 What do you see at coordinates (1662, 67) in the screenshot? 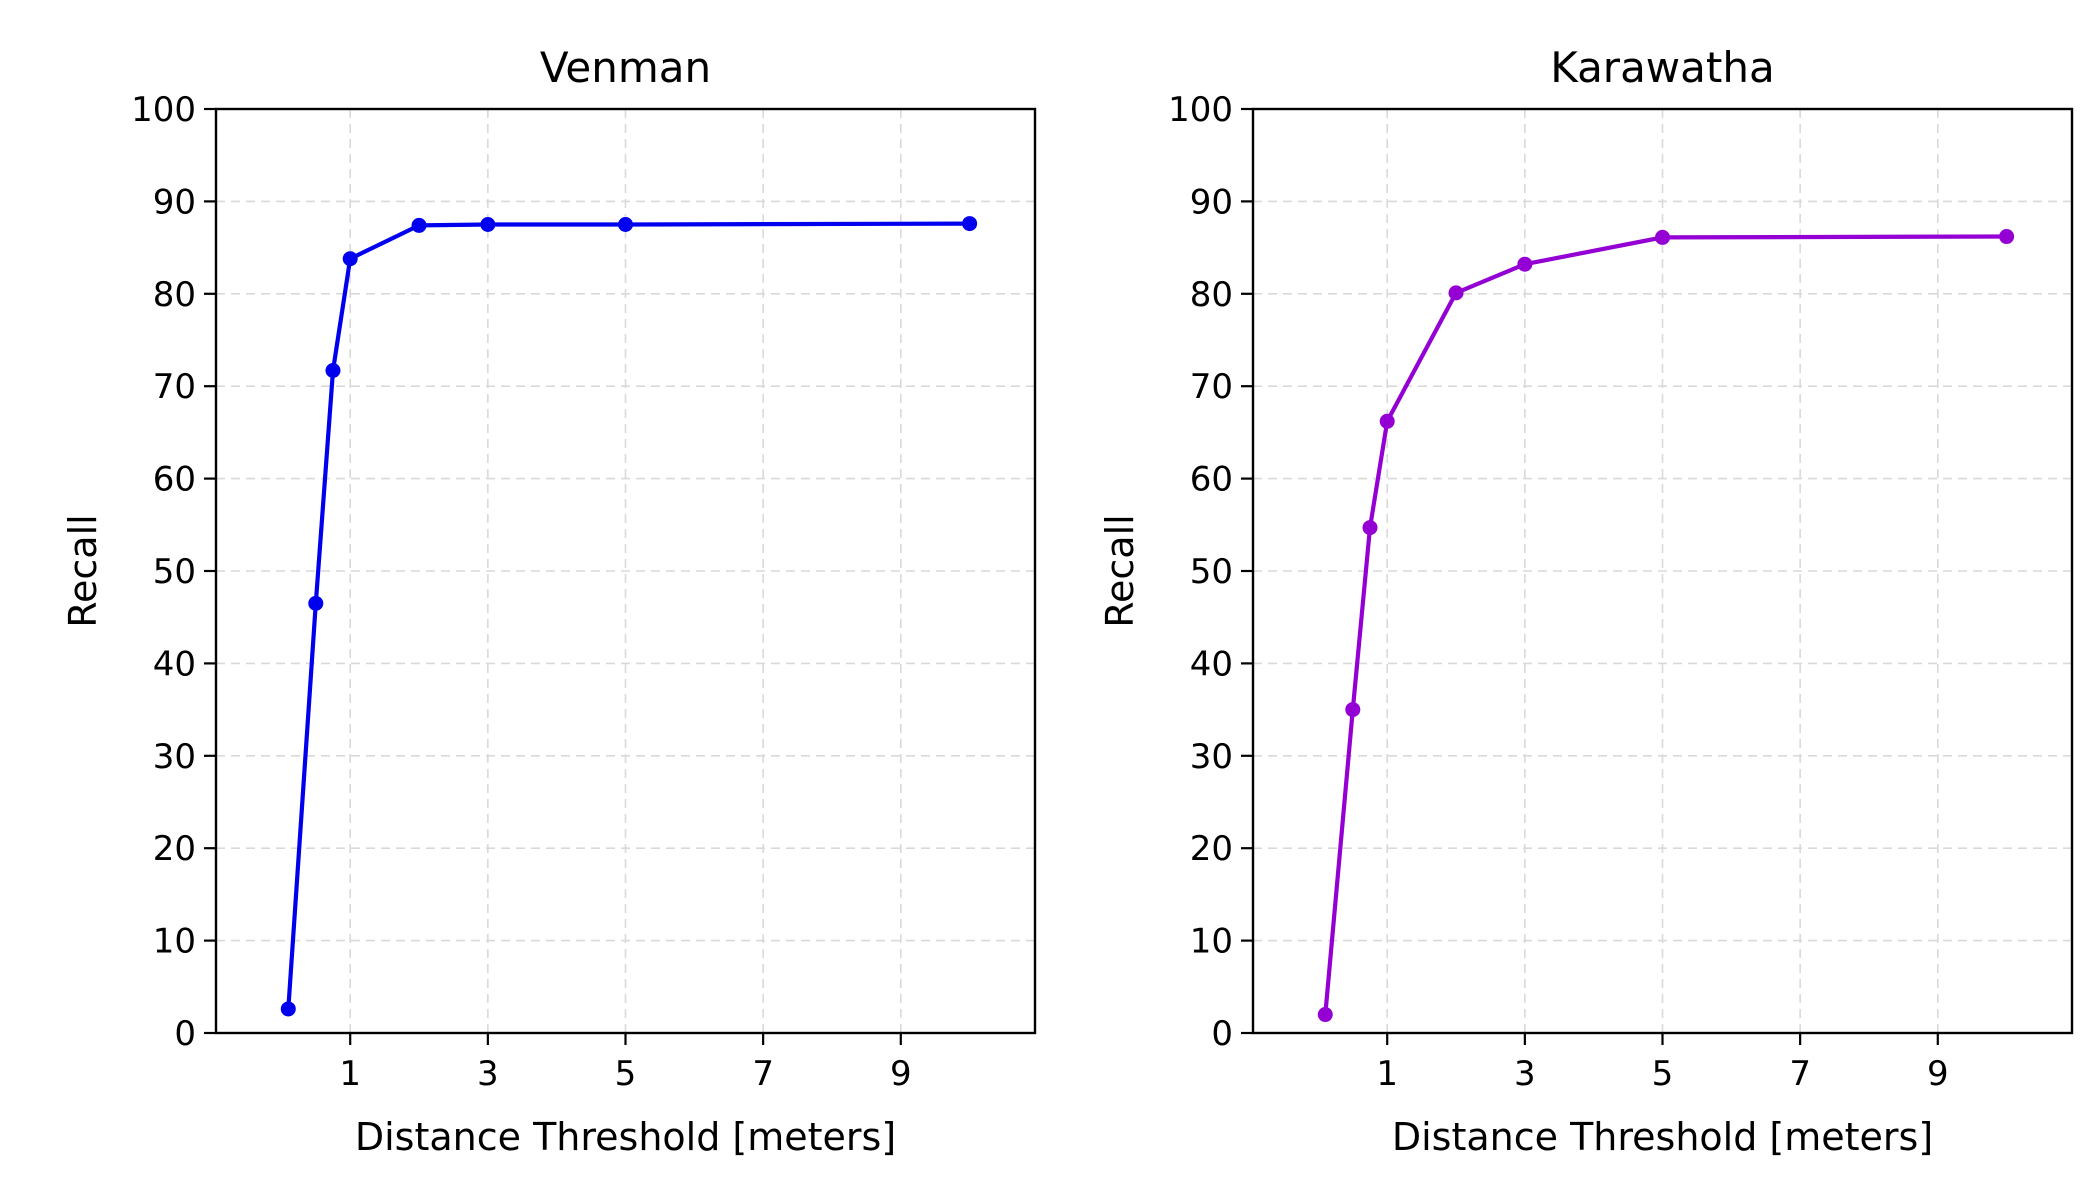
I see `chart-title: Karawatha` at bounding box center [1662, 67].